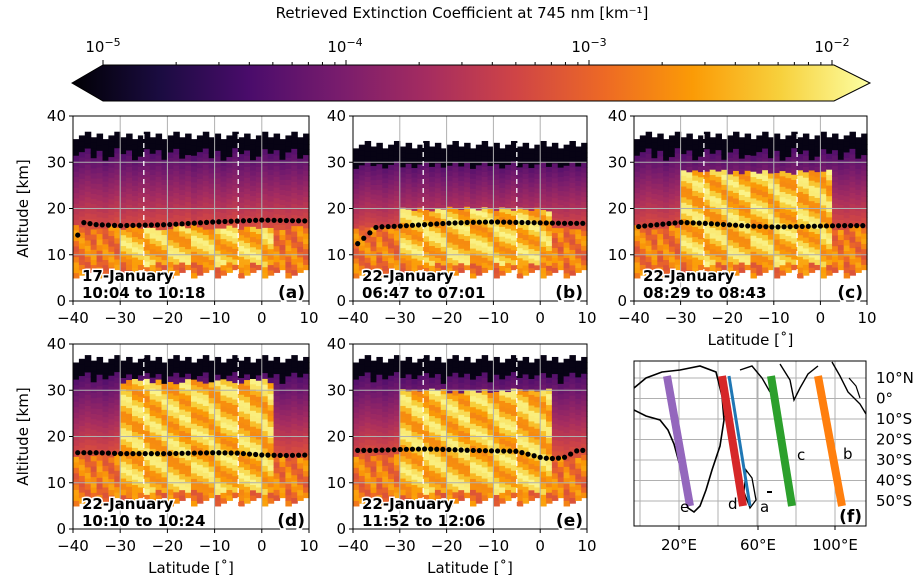 The height and width of the screenshot is (582, 924). I want to click on panel-label: (c), so click(850, 293).